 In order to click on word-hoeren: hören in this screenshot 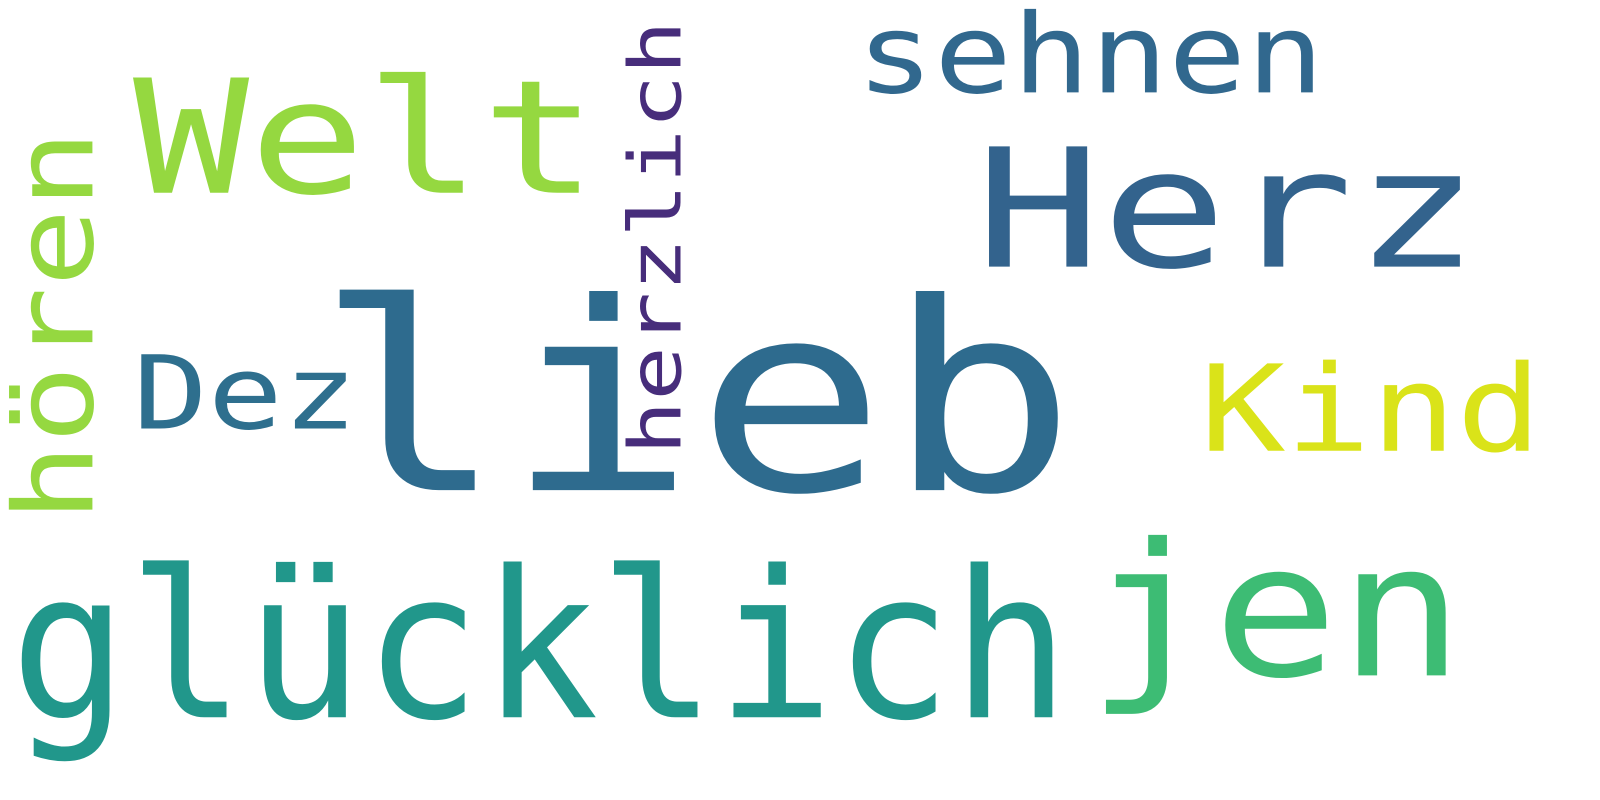, I will do `click(59, 325)`.